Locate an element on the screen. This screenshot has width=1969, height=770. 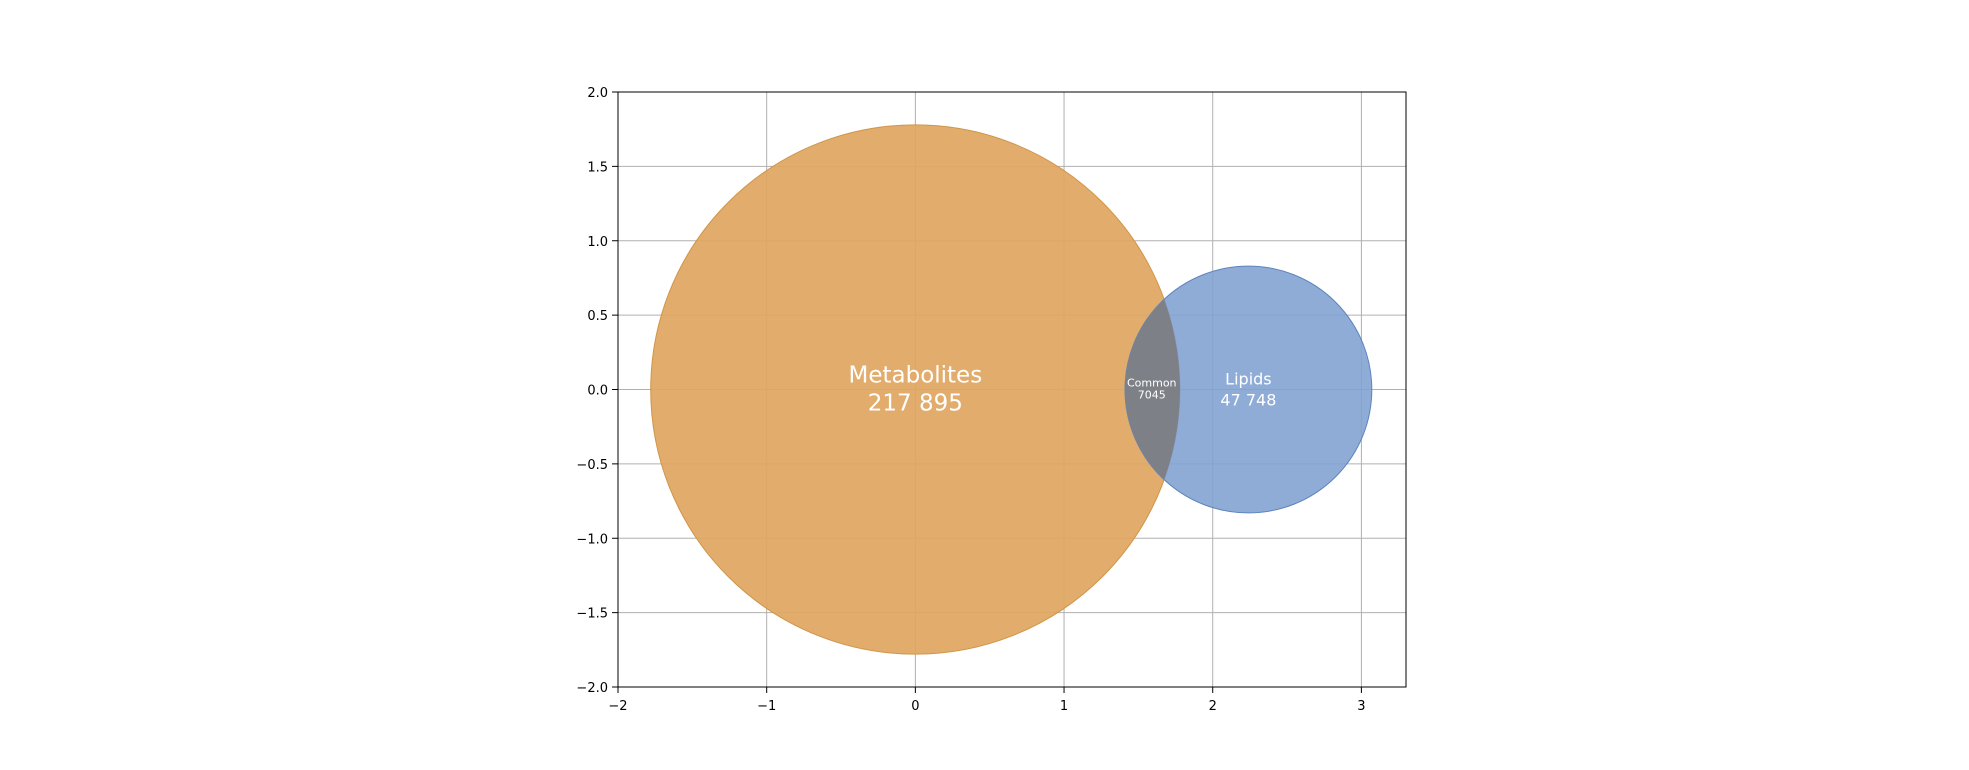
y-tick-label: −0.5 is located at coordinates (592, 465).